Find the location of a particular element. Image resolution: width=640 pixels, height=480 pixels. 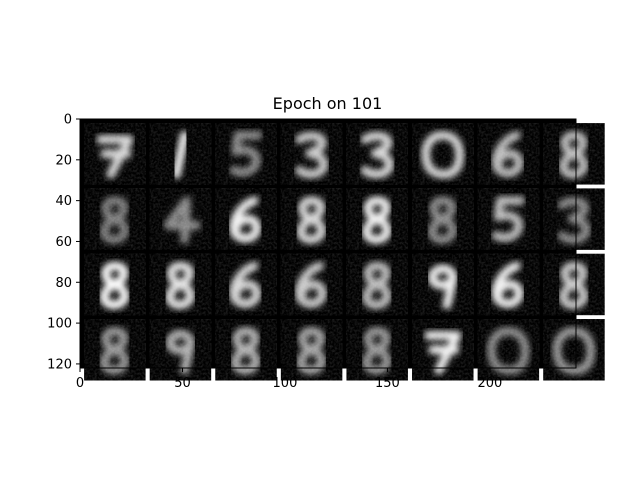

x-tick-label: 50 is located at coordinates (182, 383).